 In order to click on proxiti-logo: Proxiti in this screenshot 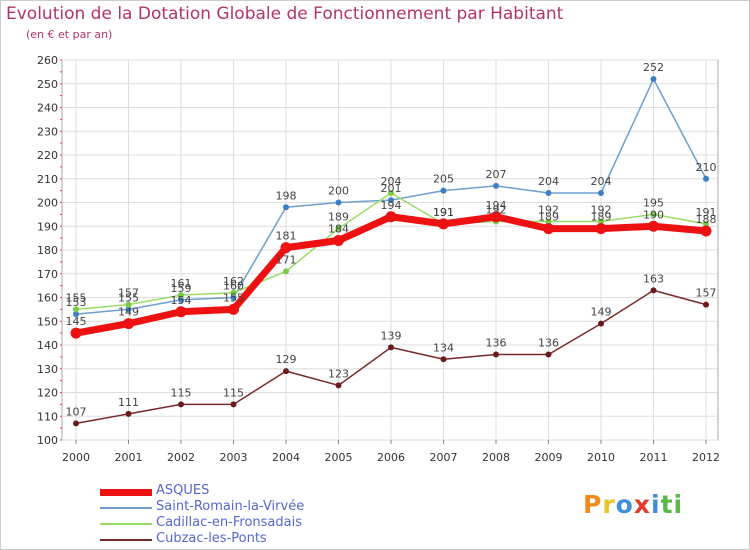, I will do `click(633, 504)`.